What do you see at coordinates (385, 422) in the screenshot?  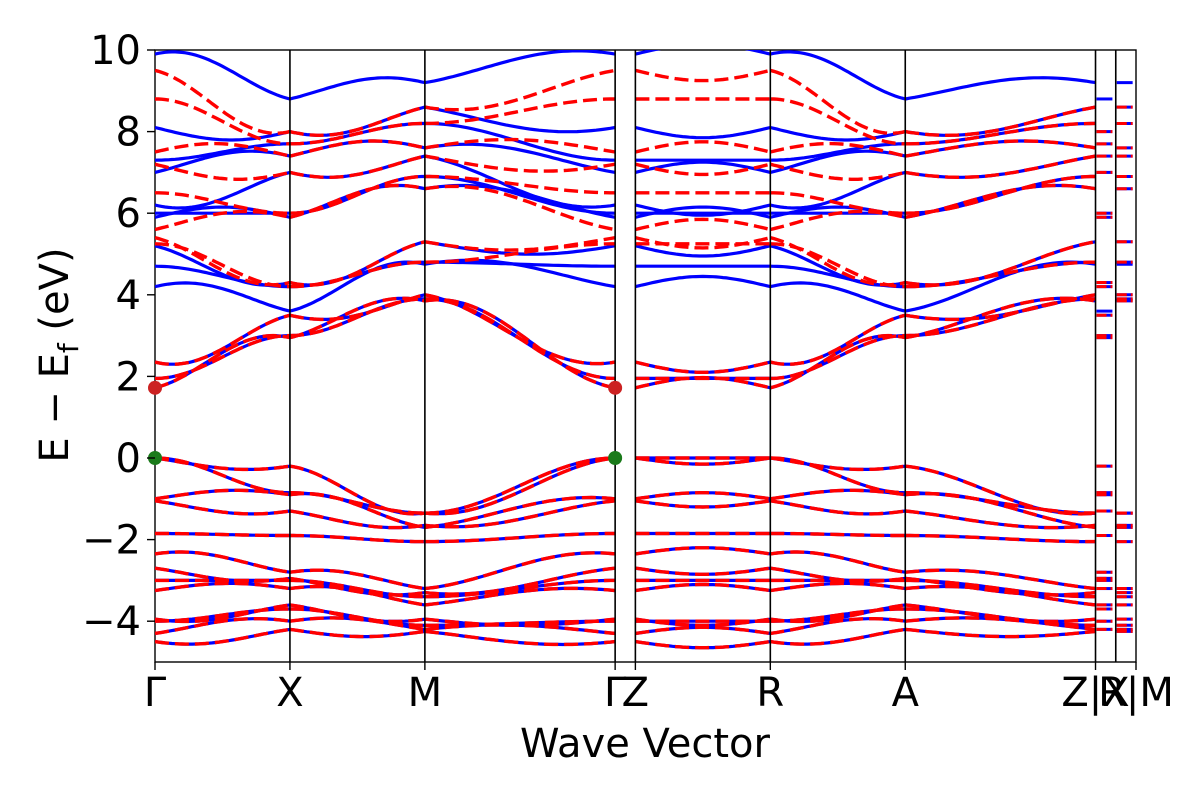 I see `band-edge-markers` at bounding box center [385, 422].